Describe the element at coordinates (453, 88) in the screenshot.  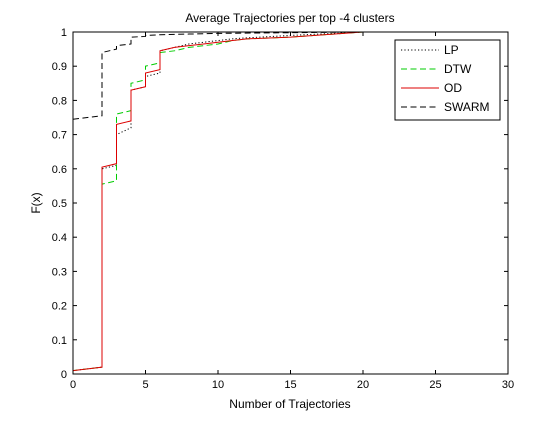
I see `legend-label-od: OD` at that location.